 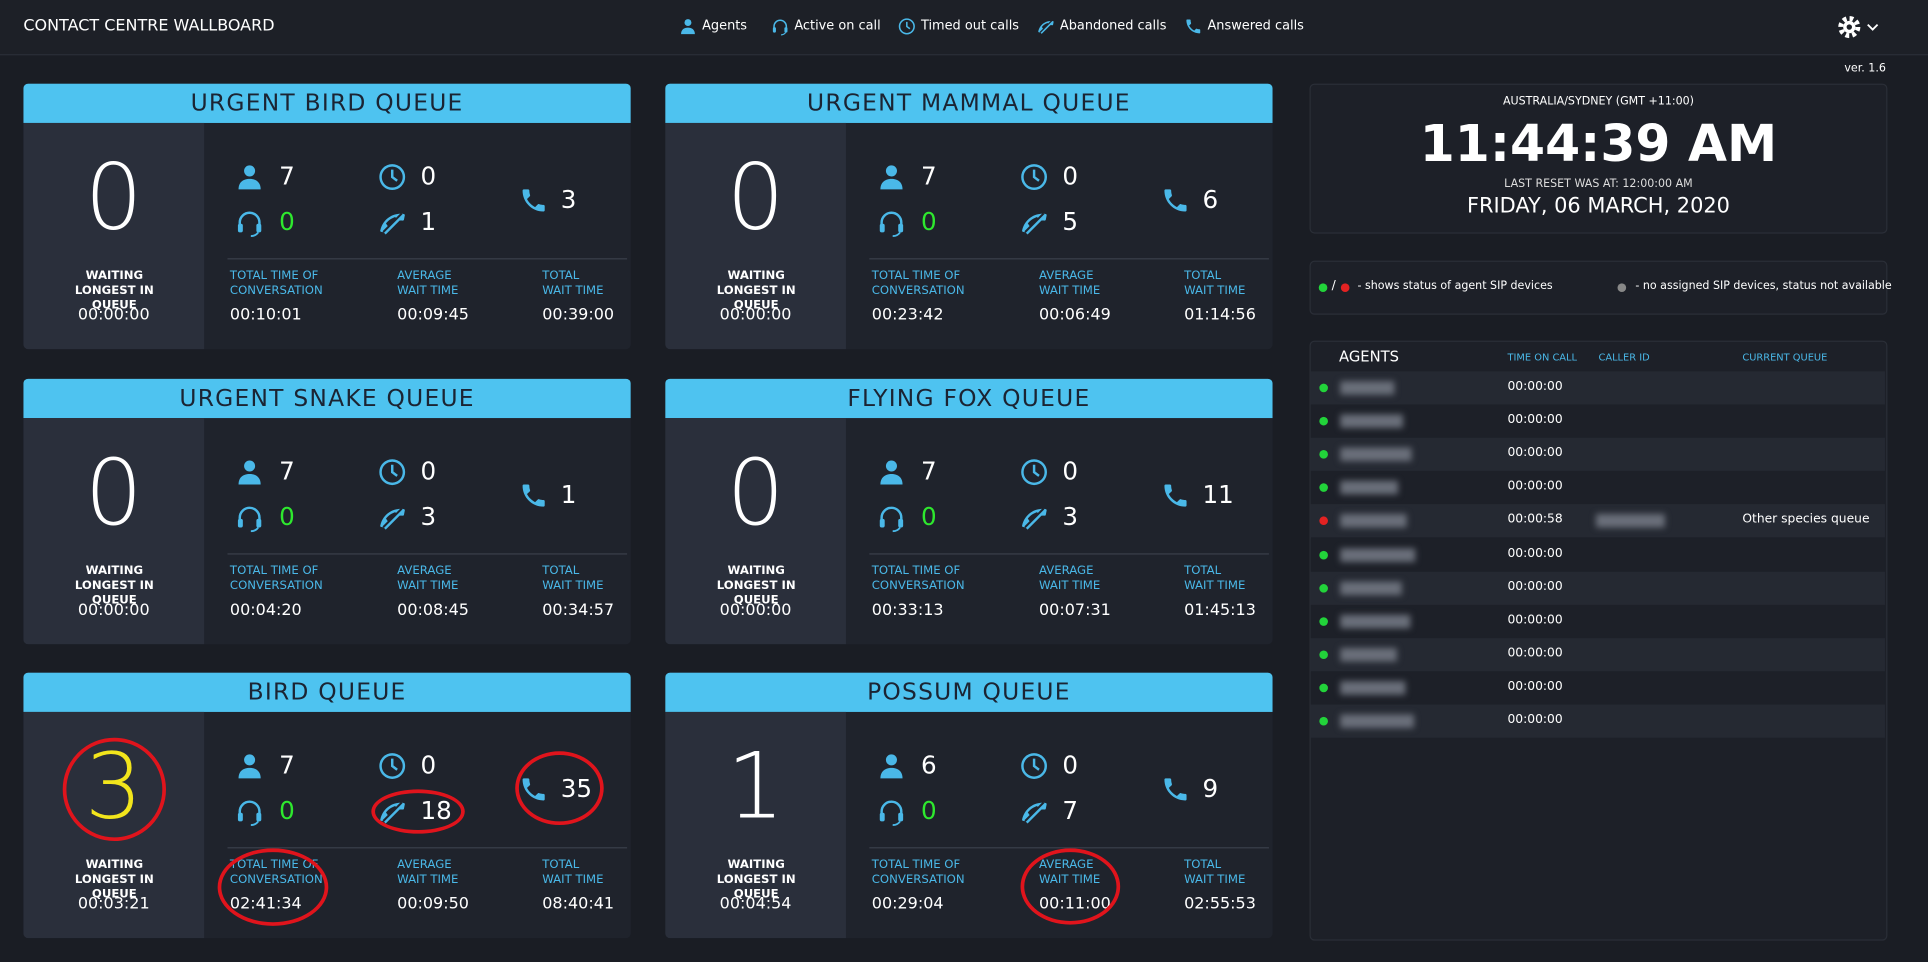 What do you see at coordinates (1785, 357) in the screenshot?
I see `column-header: CURRENT QUEUE` at bounding box center [1785, 357].